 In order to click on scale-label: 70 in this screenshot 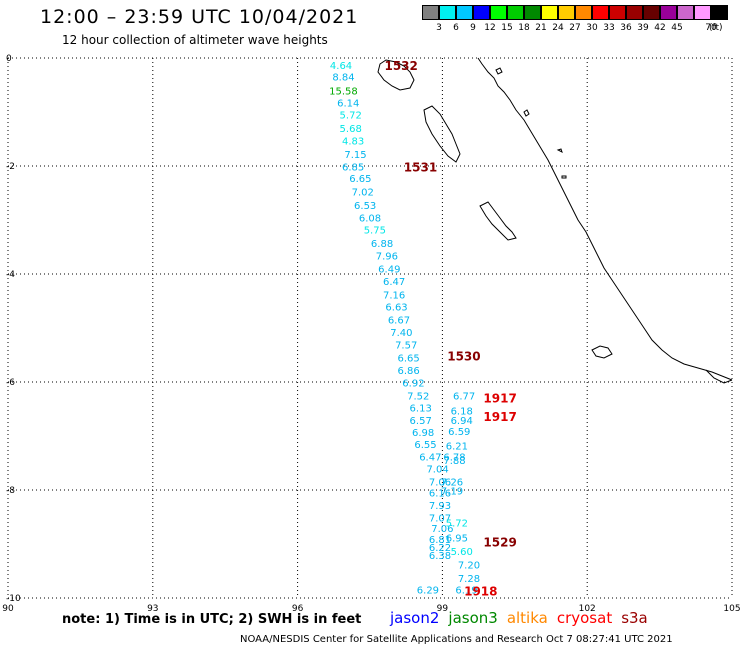, I will do `click(711, 28)`.